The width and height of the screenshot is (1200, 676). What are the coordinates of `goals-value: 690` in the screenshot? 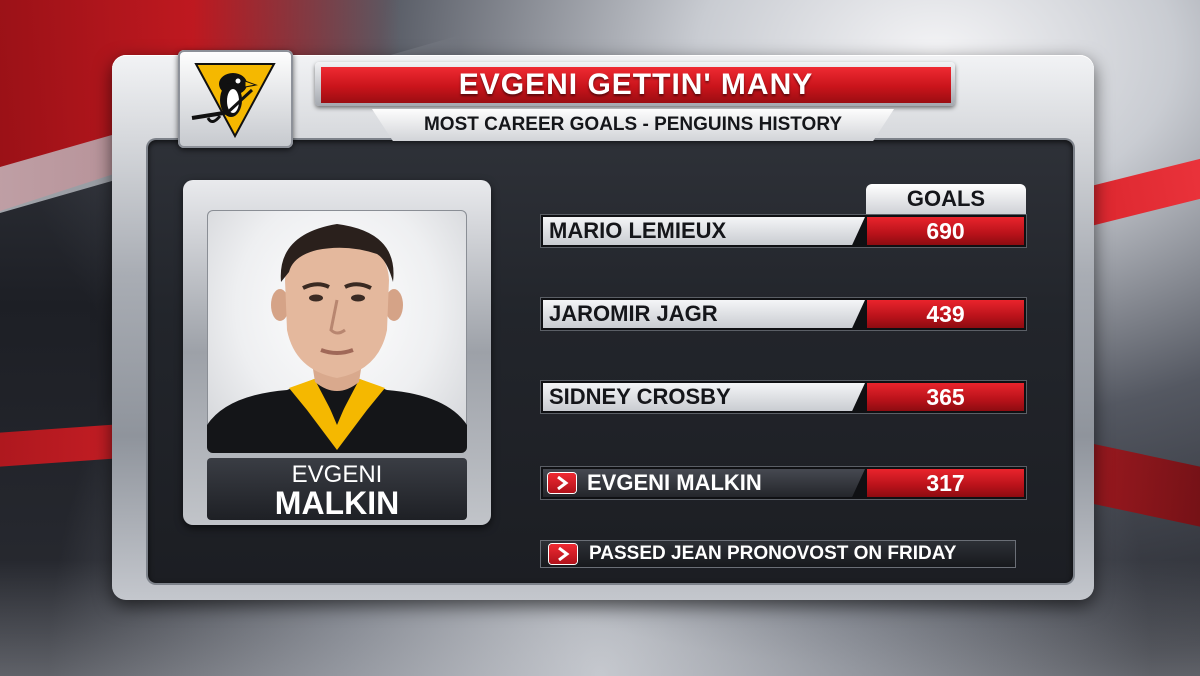 It's located at (945, 231).